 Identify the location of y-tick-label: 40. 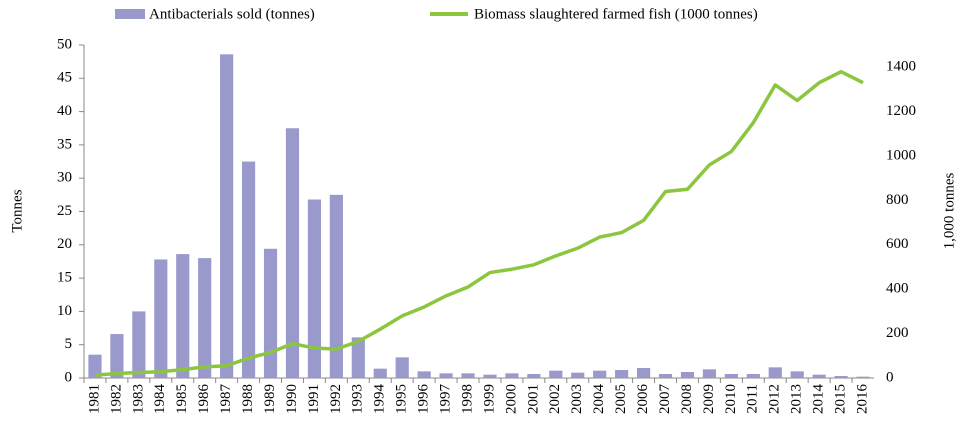
(64, 111).